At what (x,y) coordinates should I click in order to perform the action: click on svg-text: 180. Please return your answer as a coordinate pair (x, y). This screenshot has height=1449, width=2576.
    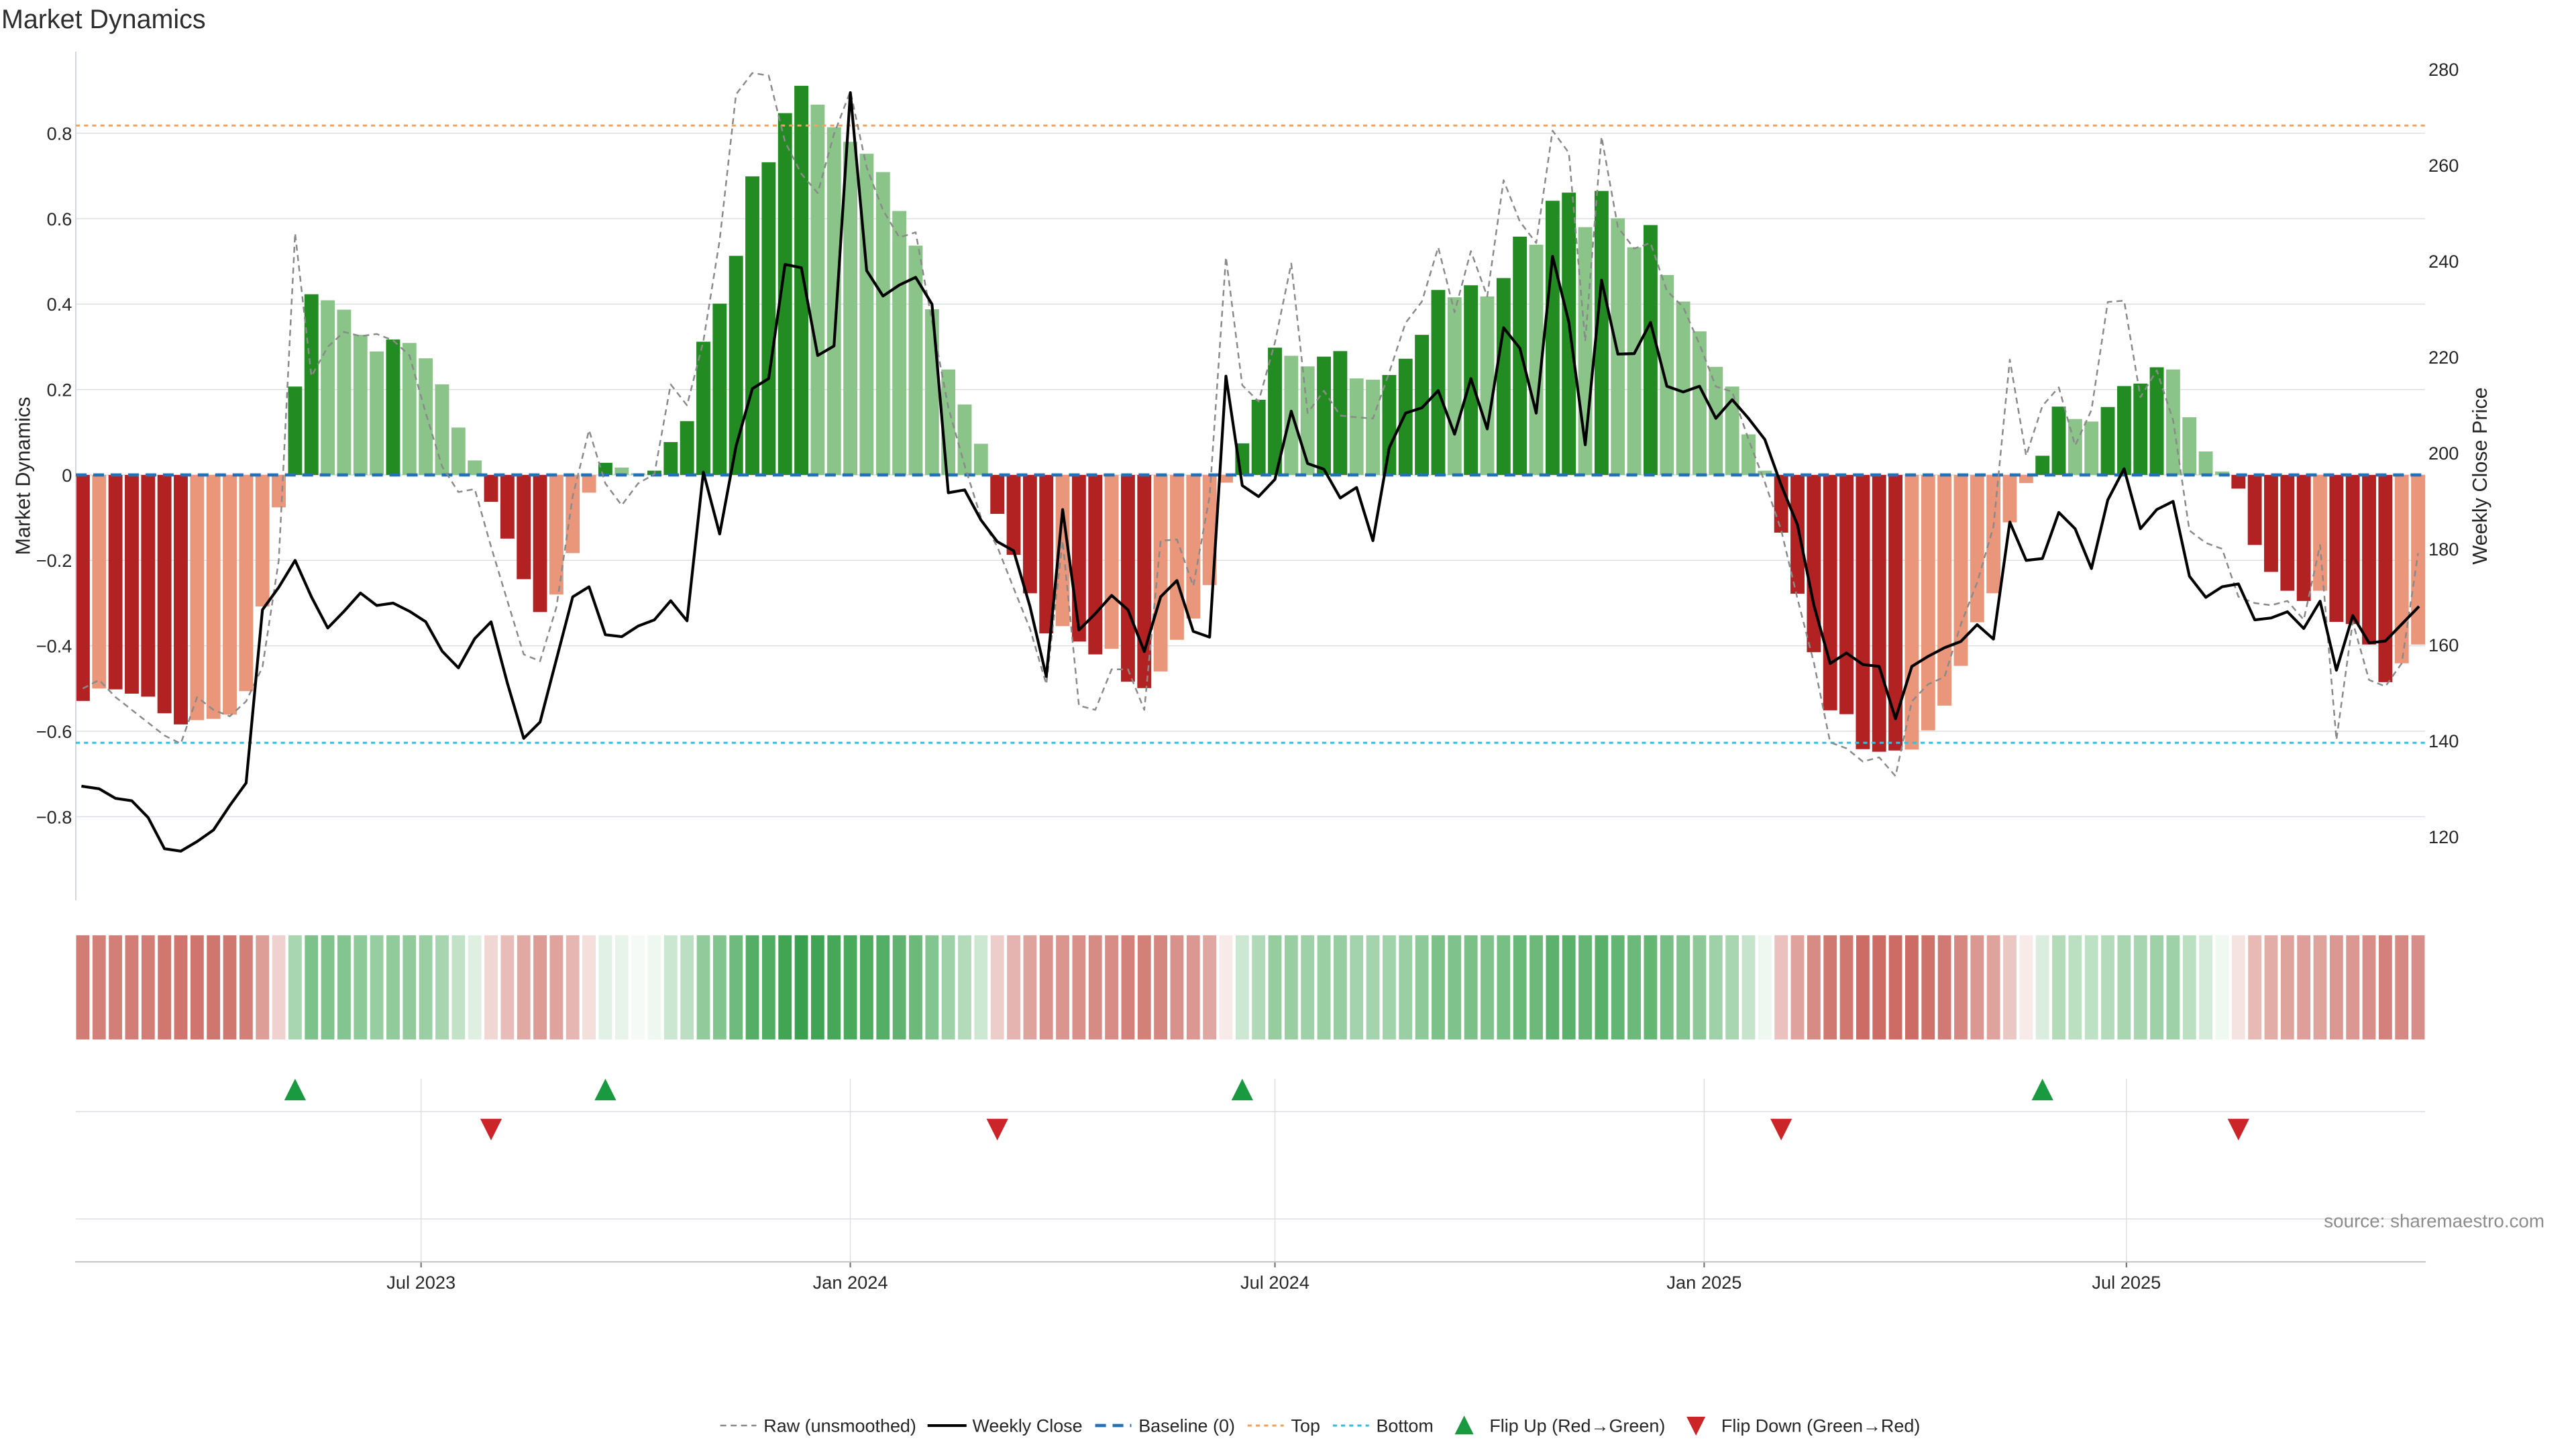
    Looking at the image, I should click on (2443, 549).